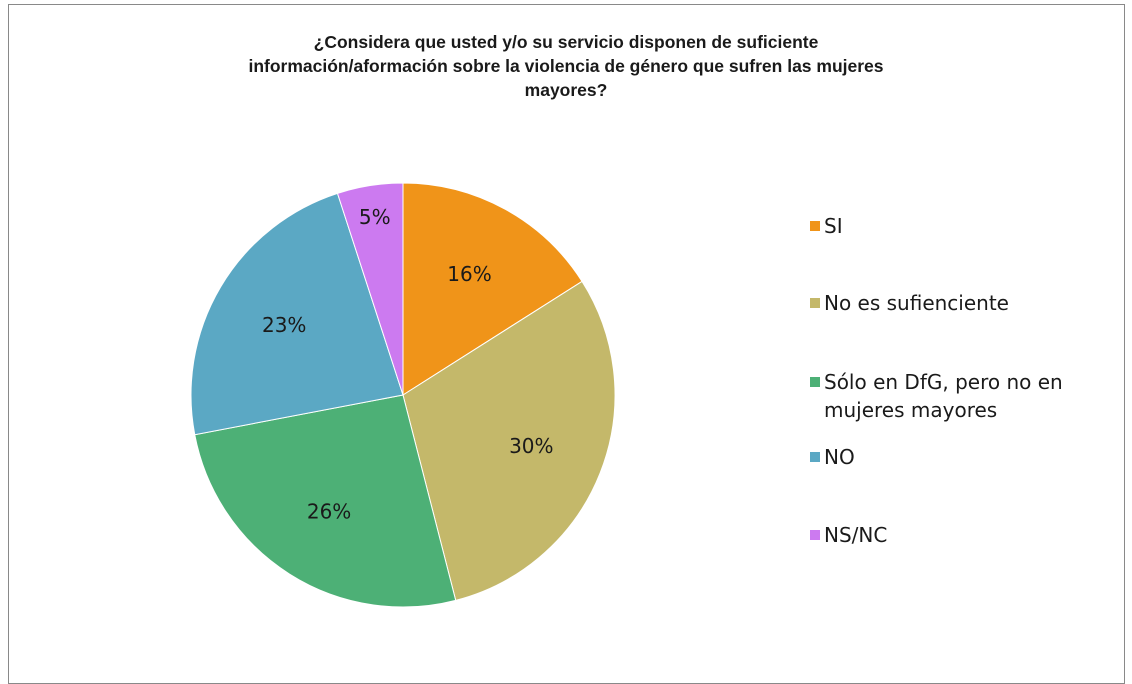 Image resolution: width=1132 pixels, height=684 pixels. What do you see at coordinates (815, 535) in the screenshot?
I see `legend-swatch-ns-nc` at bounding box center [815, 535].